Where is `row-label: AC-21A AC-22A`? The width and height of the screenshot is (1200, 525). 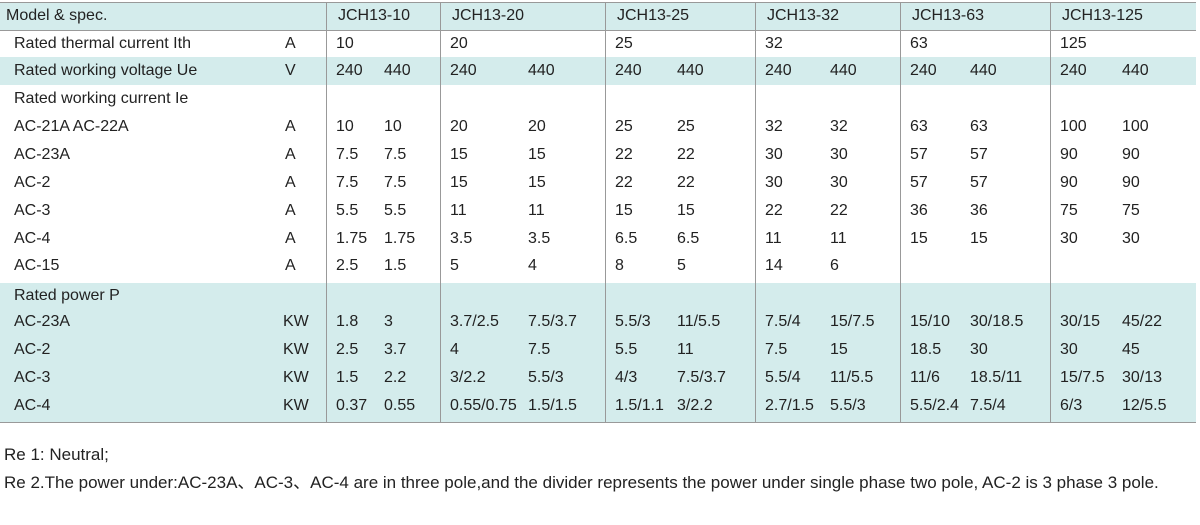 row-label: AC-21A AC-22A is located at coordinates (71, 126).